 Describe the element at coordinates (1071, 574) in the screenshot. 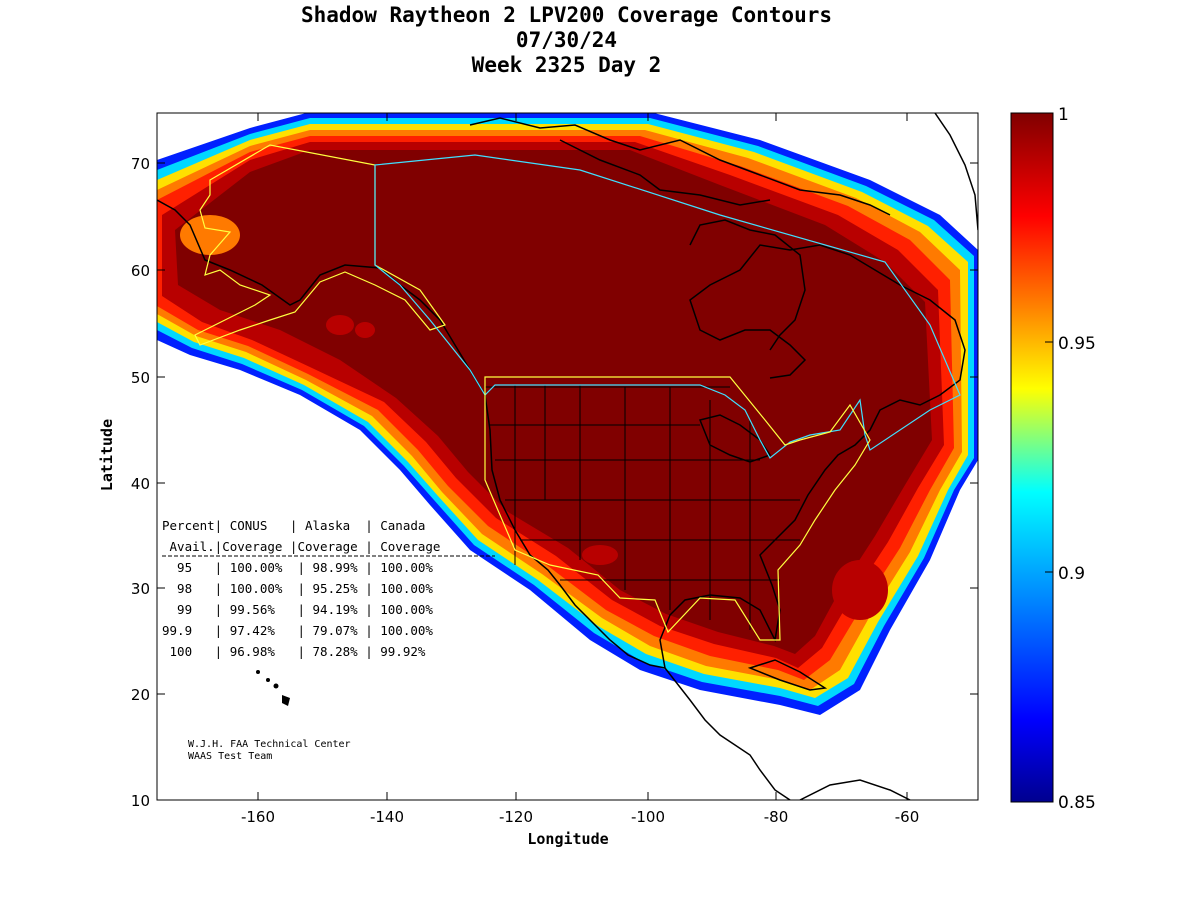

I see `colorbar-label: 0.9` at that location.